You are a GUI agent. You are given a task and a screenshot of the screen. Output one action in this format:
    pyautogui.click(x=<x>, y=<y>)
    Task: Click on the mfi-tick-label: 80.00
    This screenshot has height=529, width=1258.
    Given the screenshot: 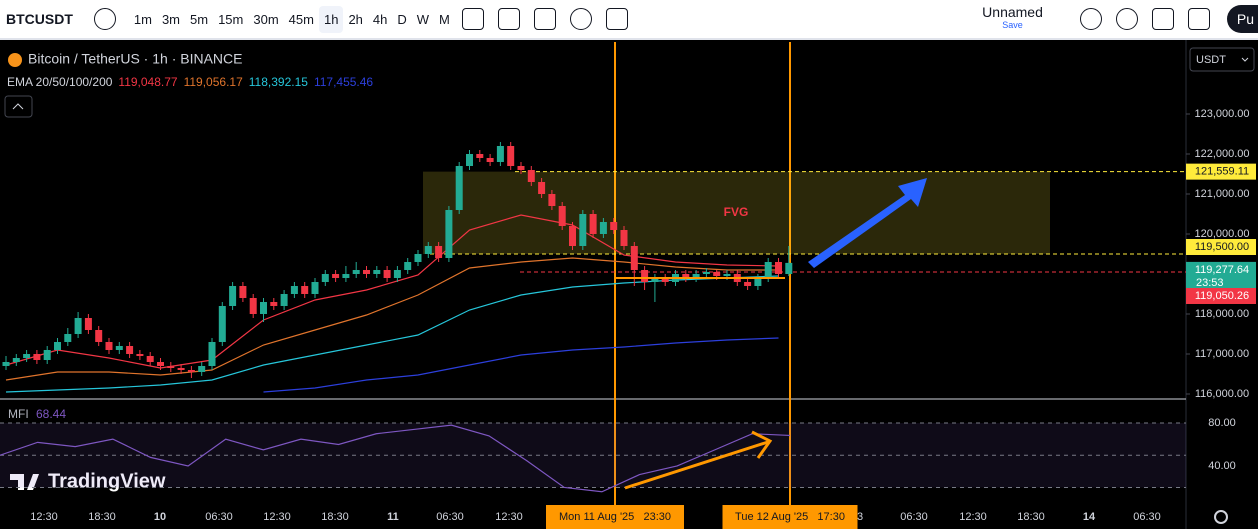 What is the action you would take?
    pyautogui.click(x=1222, y=423)
    